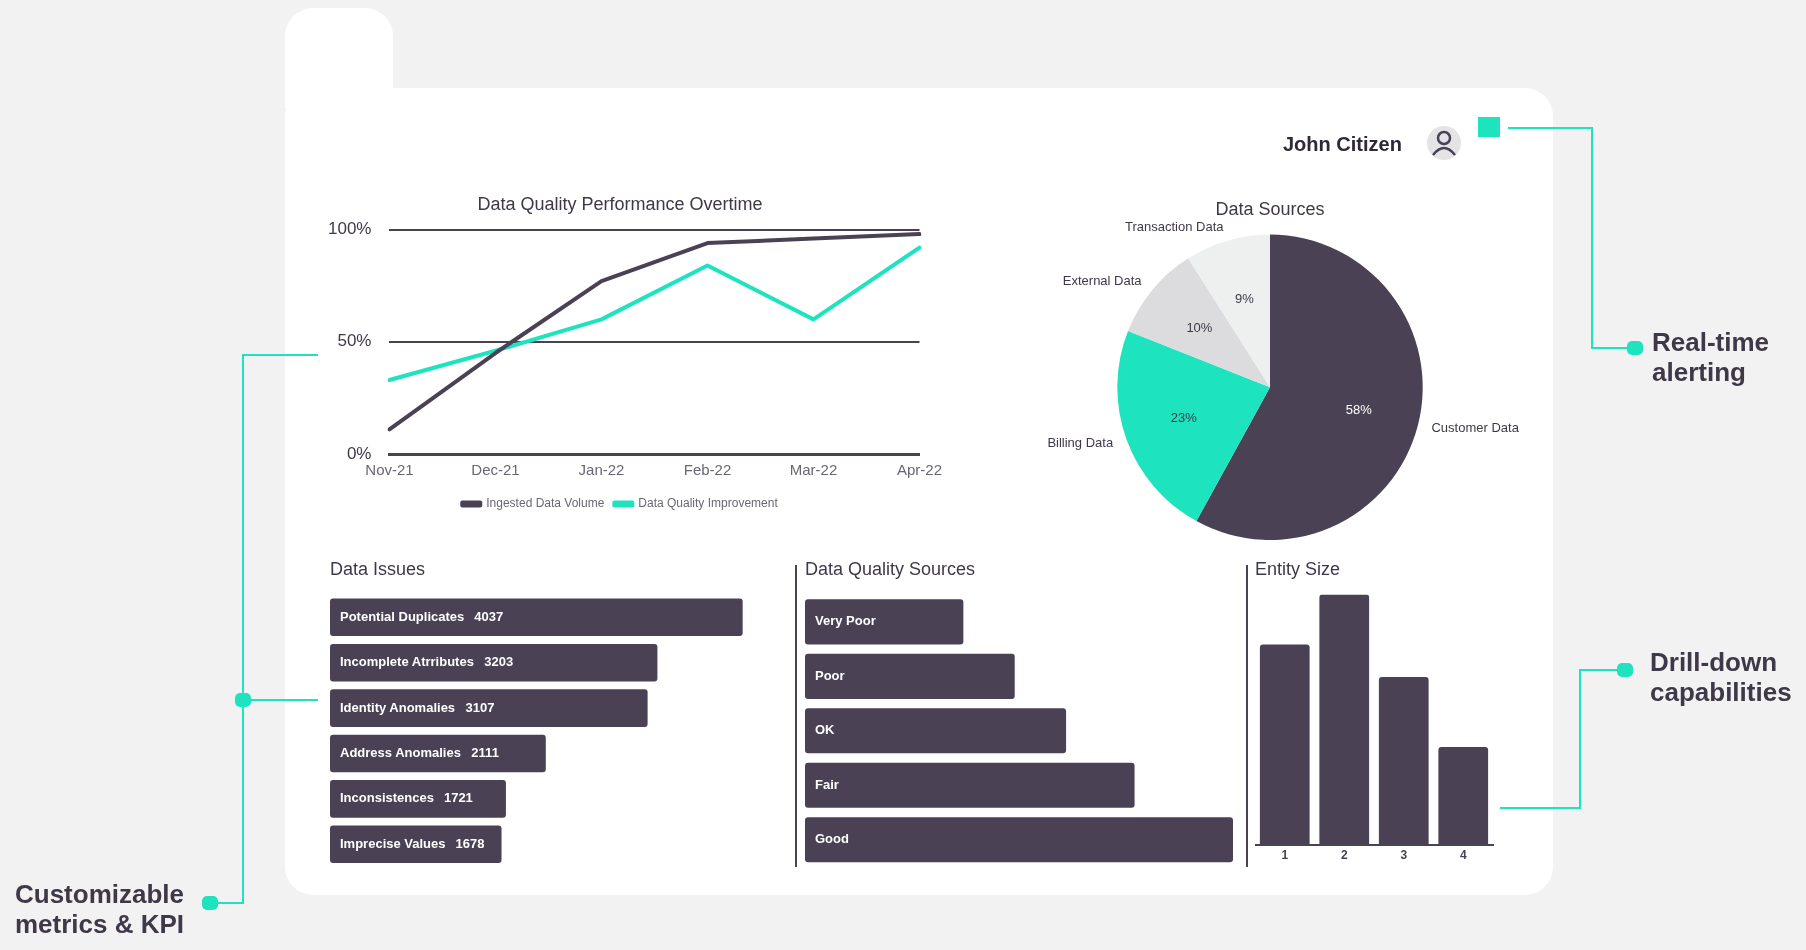 The height and width of the screenshot is (950, 1806). What do you see at coordinates (890, 568) in the screenshot?
I see `chart-title: Data Quality Sources` at bounding box center [890, 568].